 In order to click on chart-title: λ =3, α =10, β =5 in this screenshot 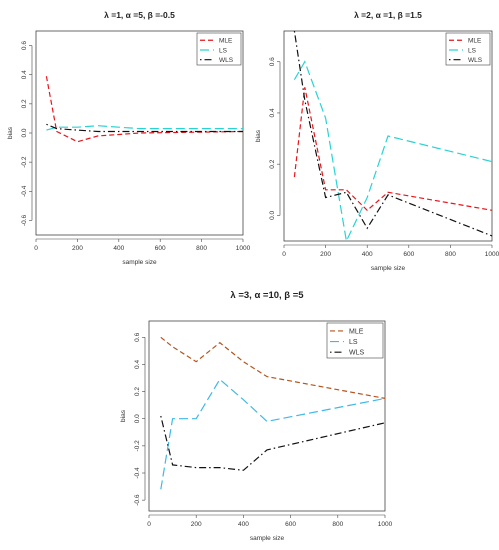, I will do `click(267, 295)`.